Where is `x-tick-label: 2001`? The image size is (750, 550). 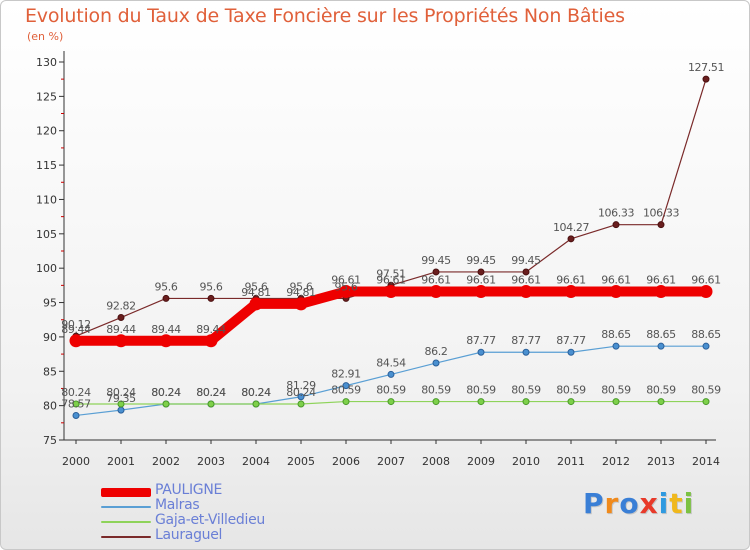 x-tick-label: 2001 is located at coordinates (121, 461).